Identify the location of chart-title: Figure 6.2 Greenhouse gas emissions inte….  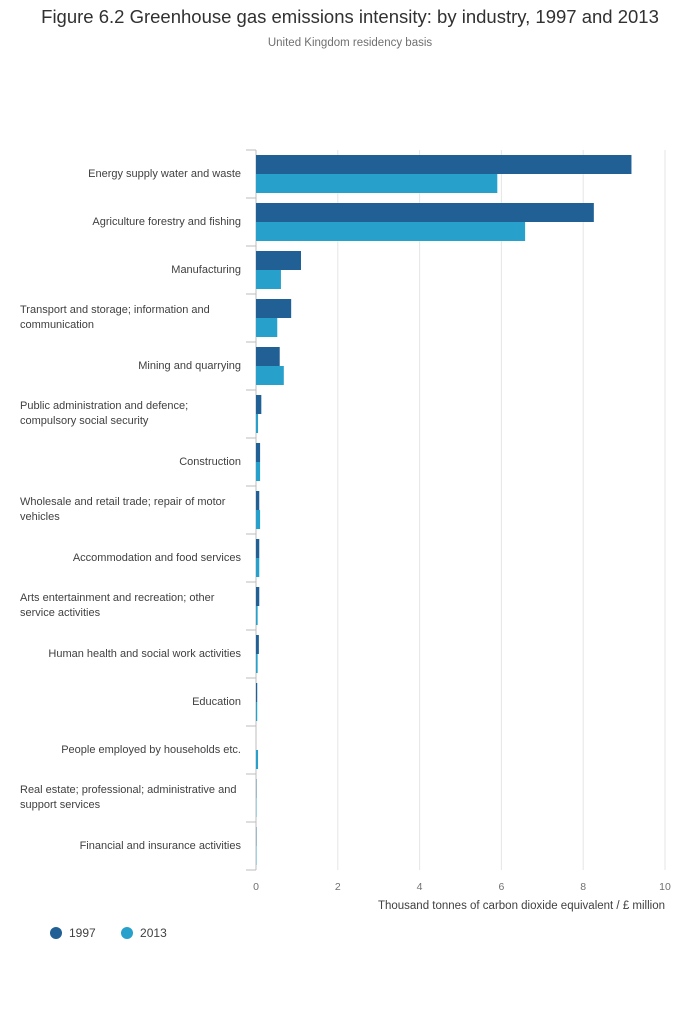
(350, 16).